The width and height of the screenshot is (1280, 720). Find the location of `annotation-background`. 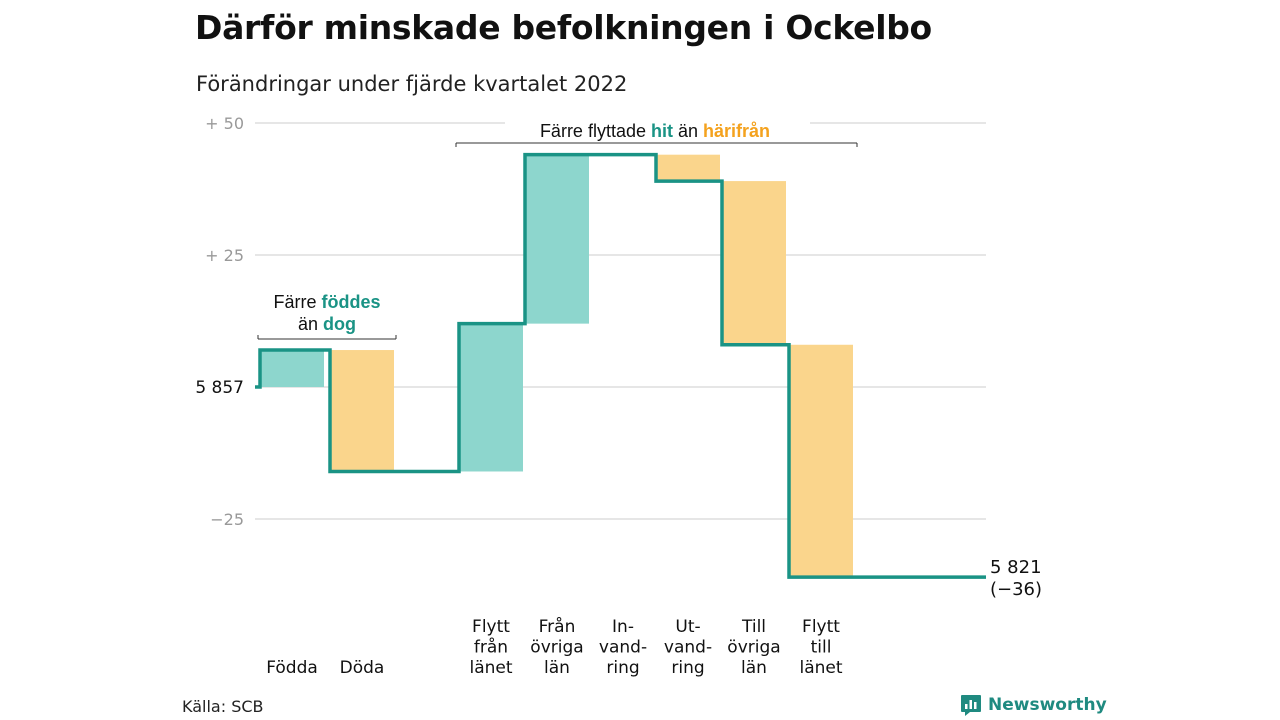

annotation-background is located at coordinates (657, 129).